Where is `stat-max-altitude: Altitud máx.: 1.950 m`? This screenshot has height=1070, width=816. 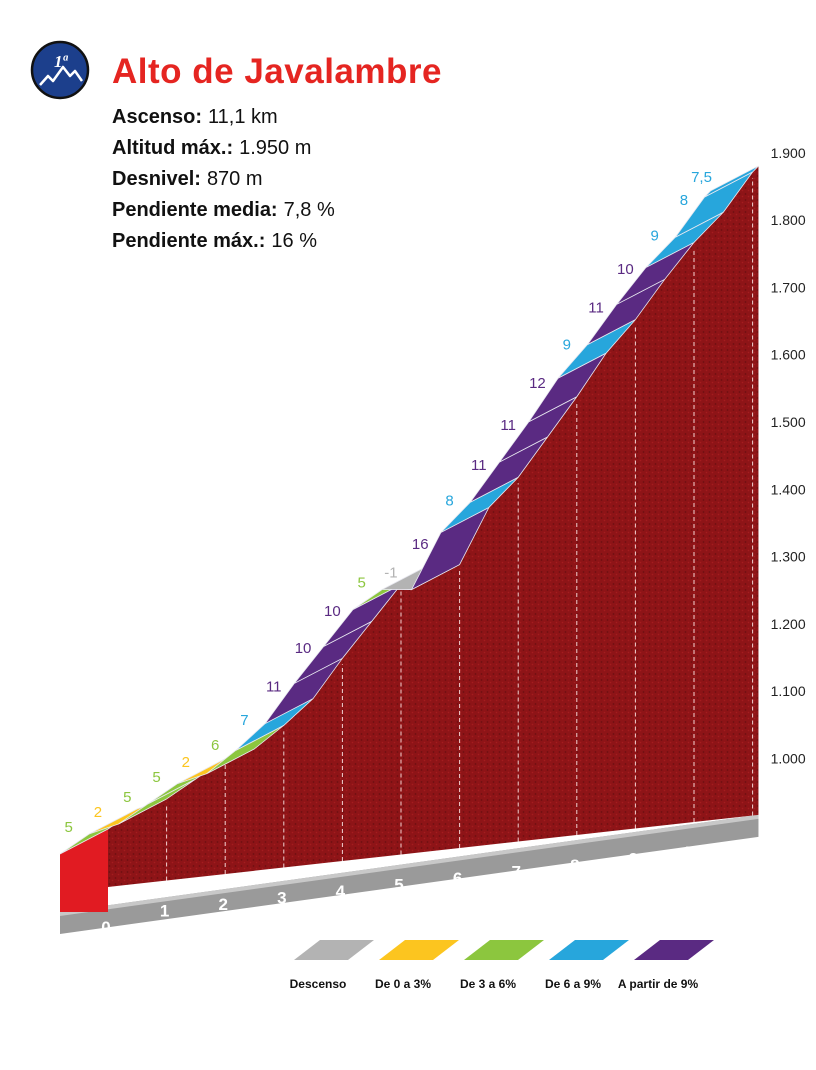
stat-max-altitude: Altitud máx.: 1.950 m is located at coordinates (211, 148).